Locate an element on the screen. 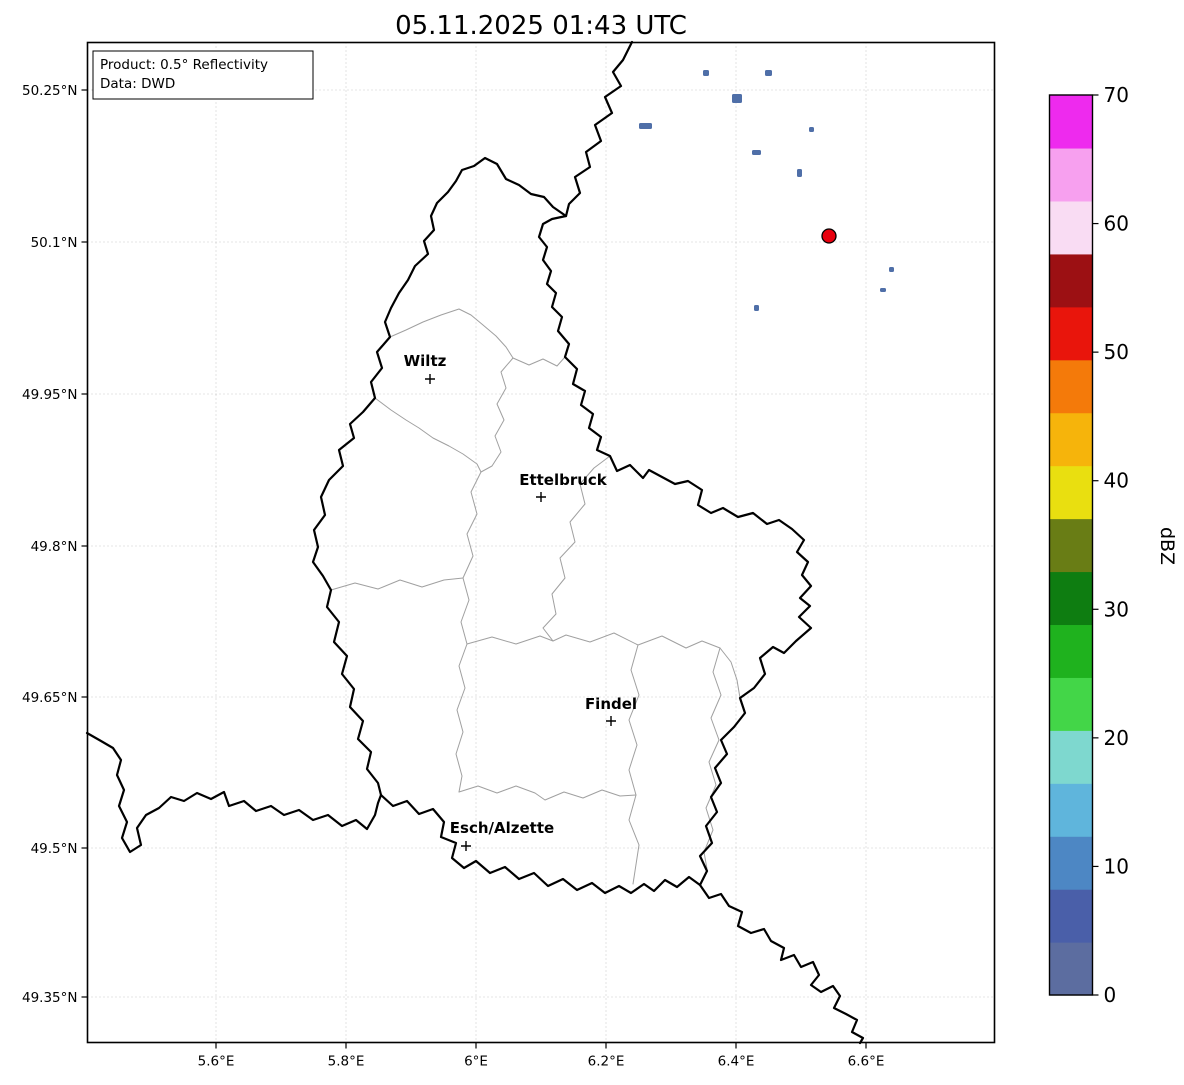  colorbar-tick-label: 0 is located at coordinates (1110, 995).